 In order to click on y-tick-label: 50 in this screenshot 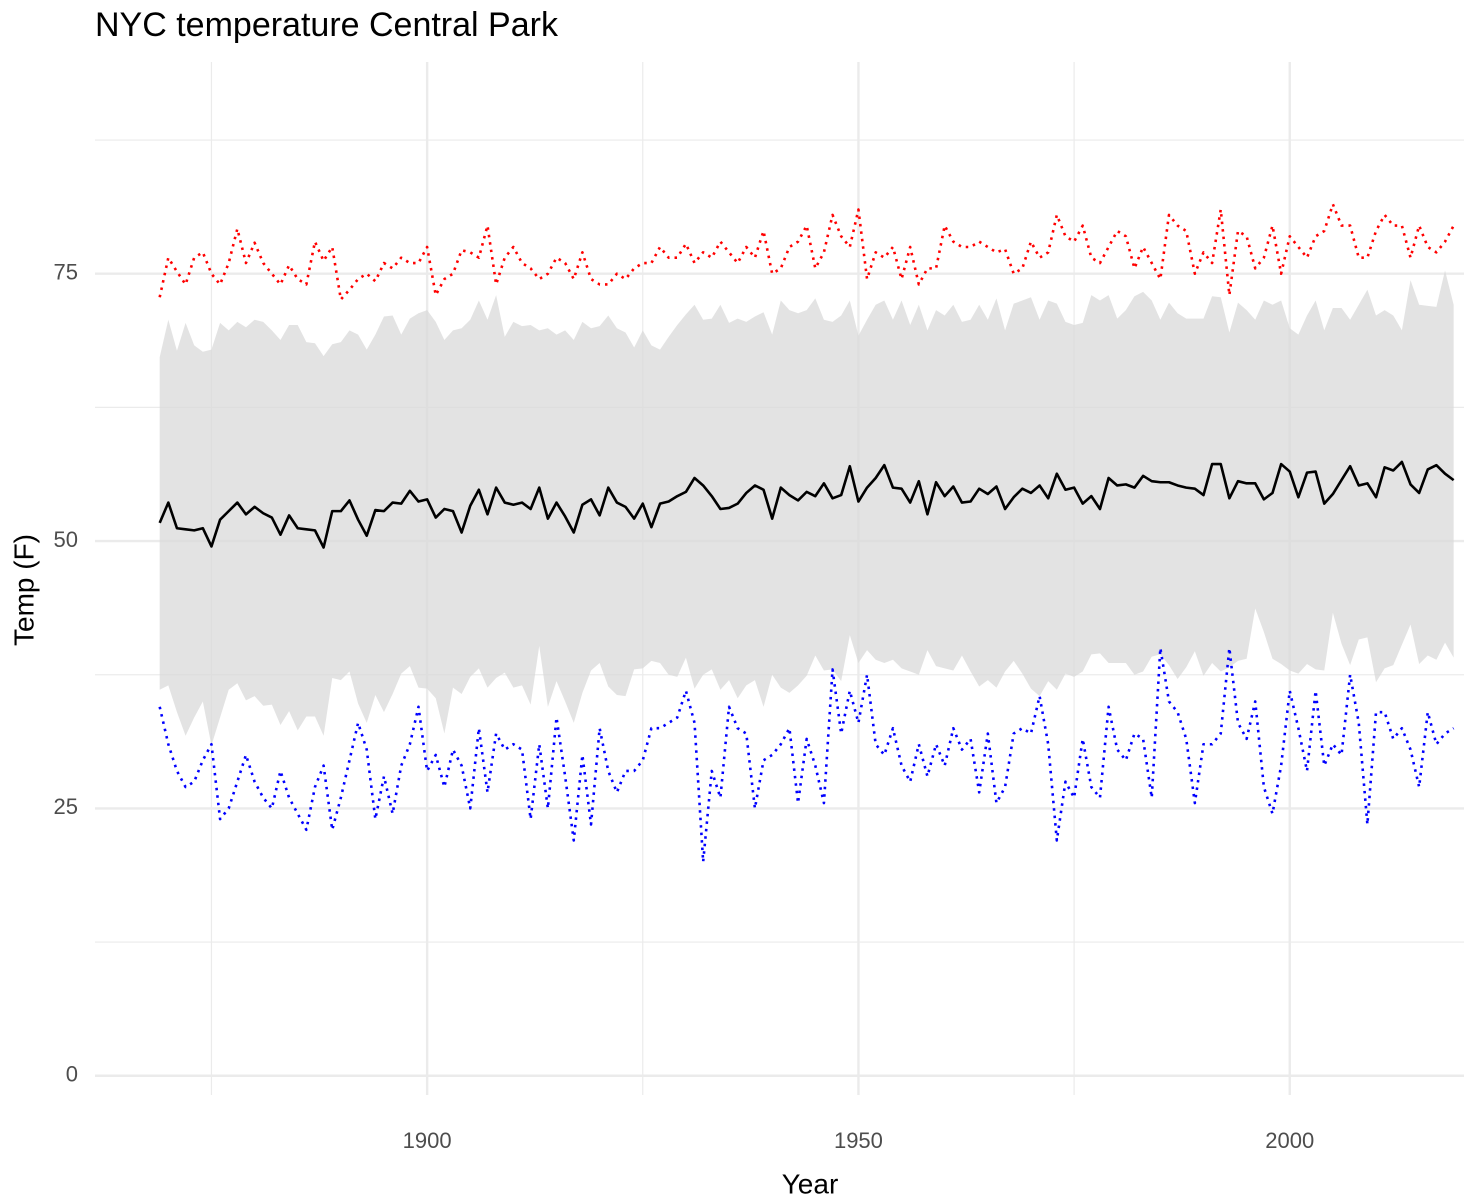, I will do `click(66, 539)`.